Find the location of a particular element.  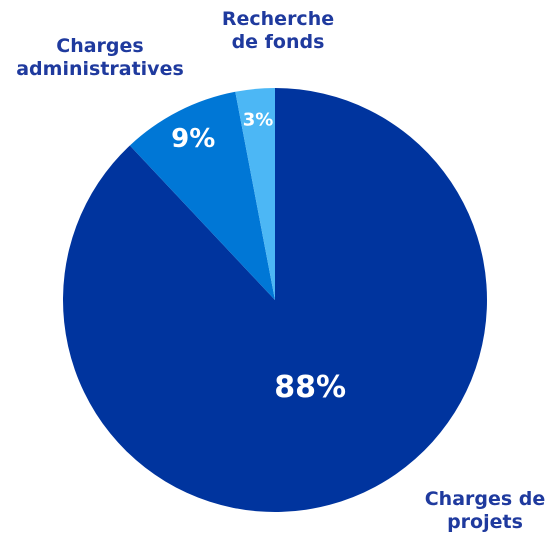

category-label: Recherche de fonds is located at coordinates (278, 30).